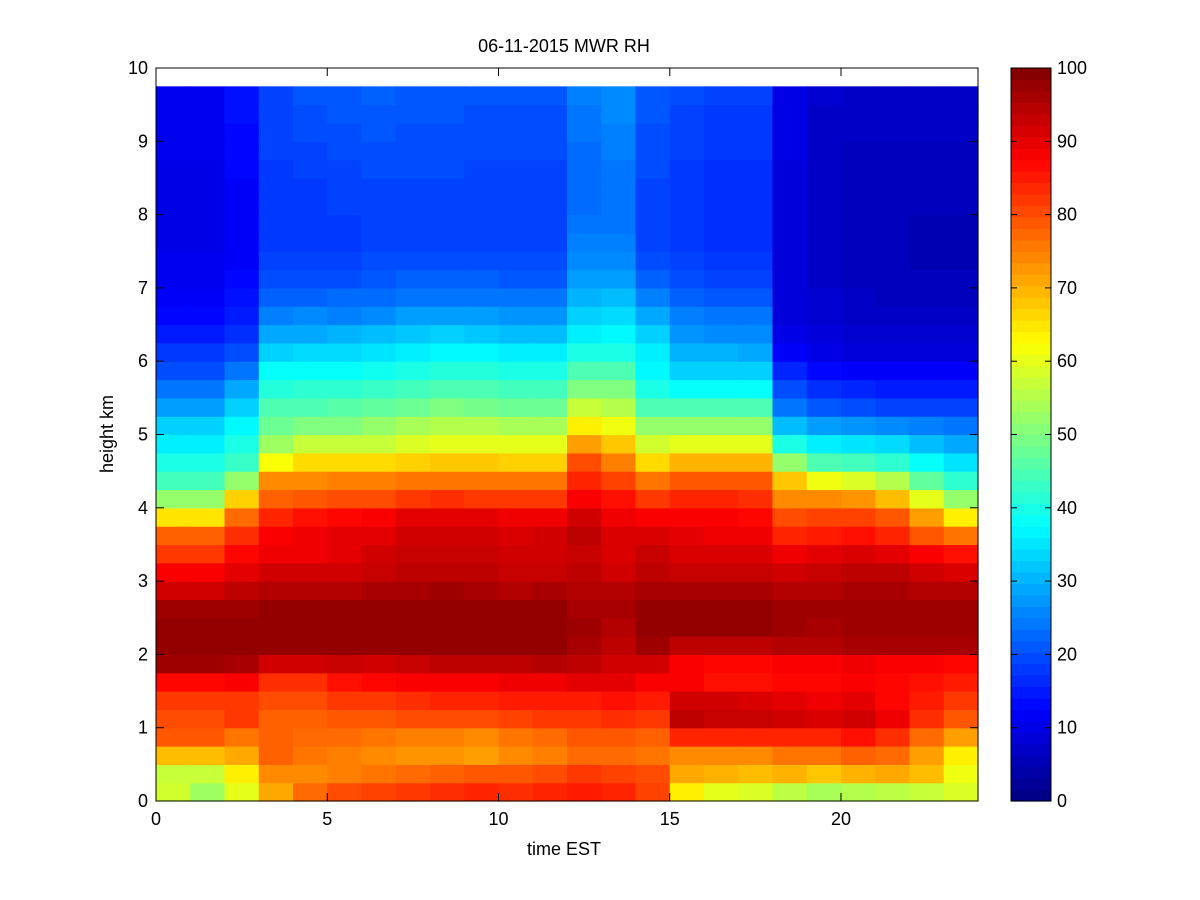  Describe the element at coordinates (1062, 801) in the screenshot. I see `colorbar-tick-label: 0` at that location.